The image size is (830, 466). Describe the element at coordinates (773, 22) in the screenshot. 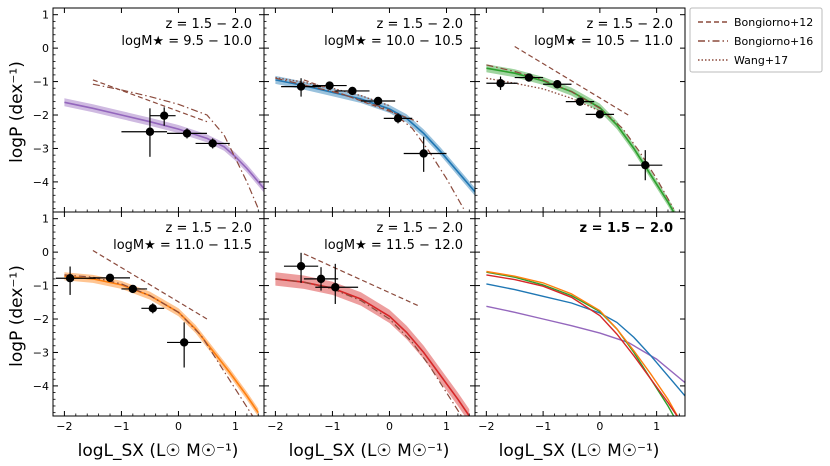

I see `legend-label-bongiorno12: Bongiorno+12` at that location.